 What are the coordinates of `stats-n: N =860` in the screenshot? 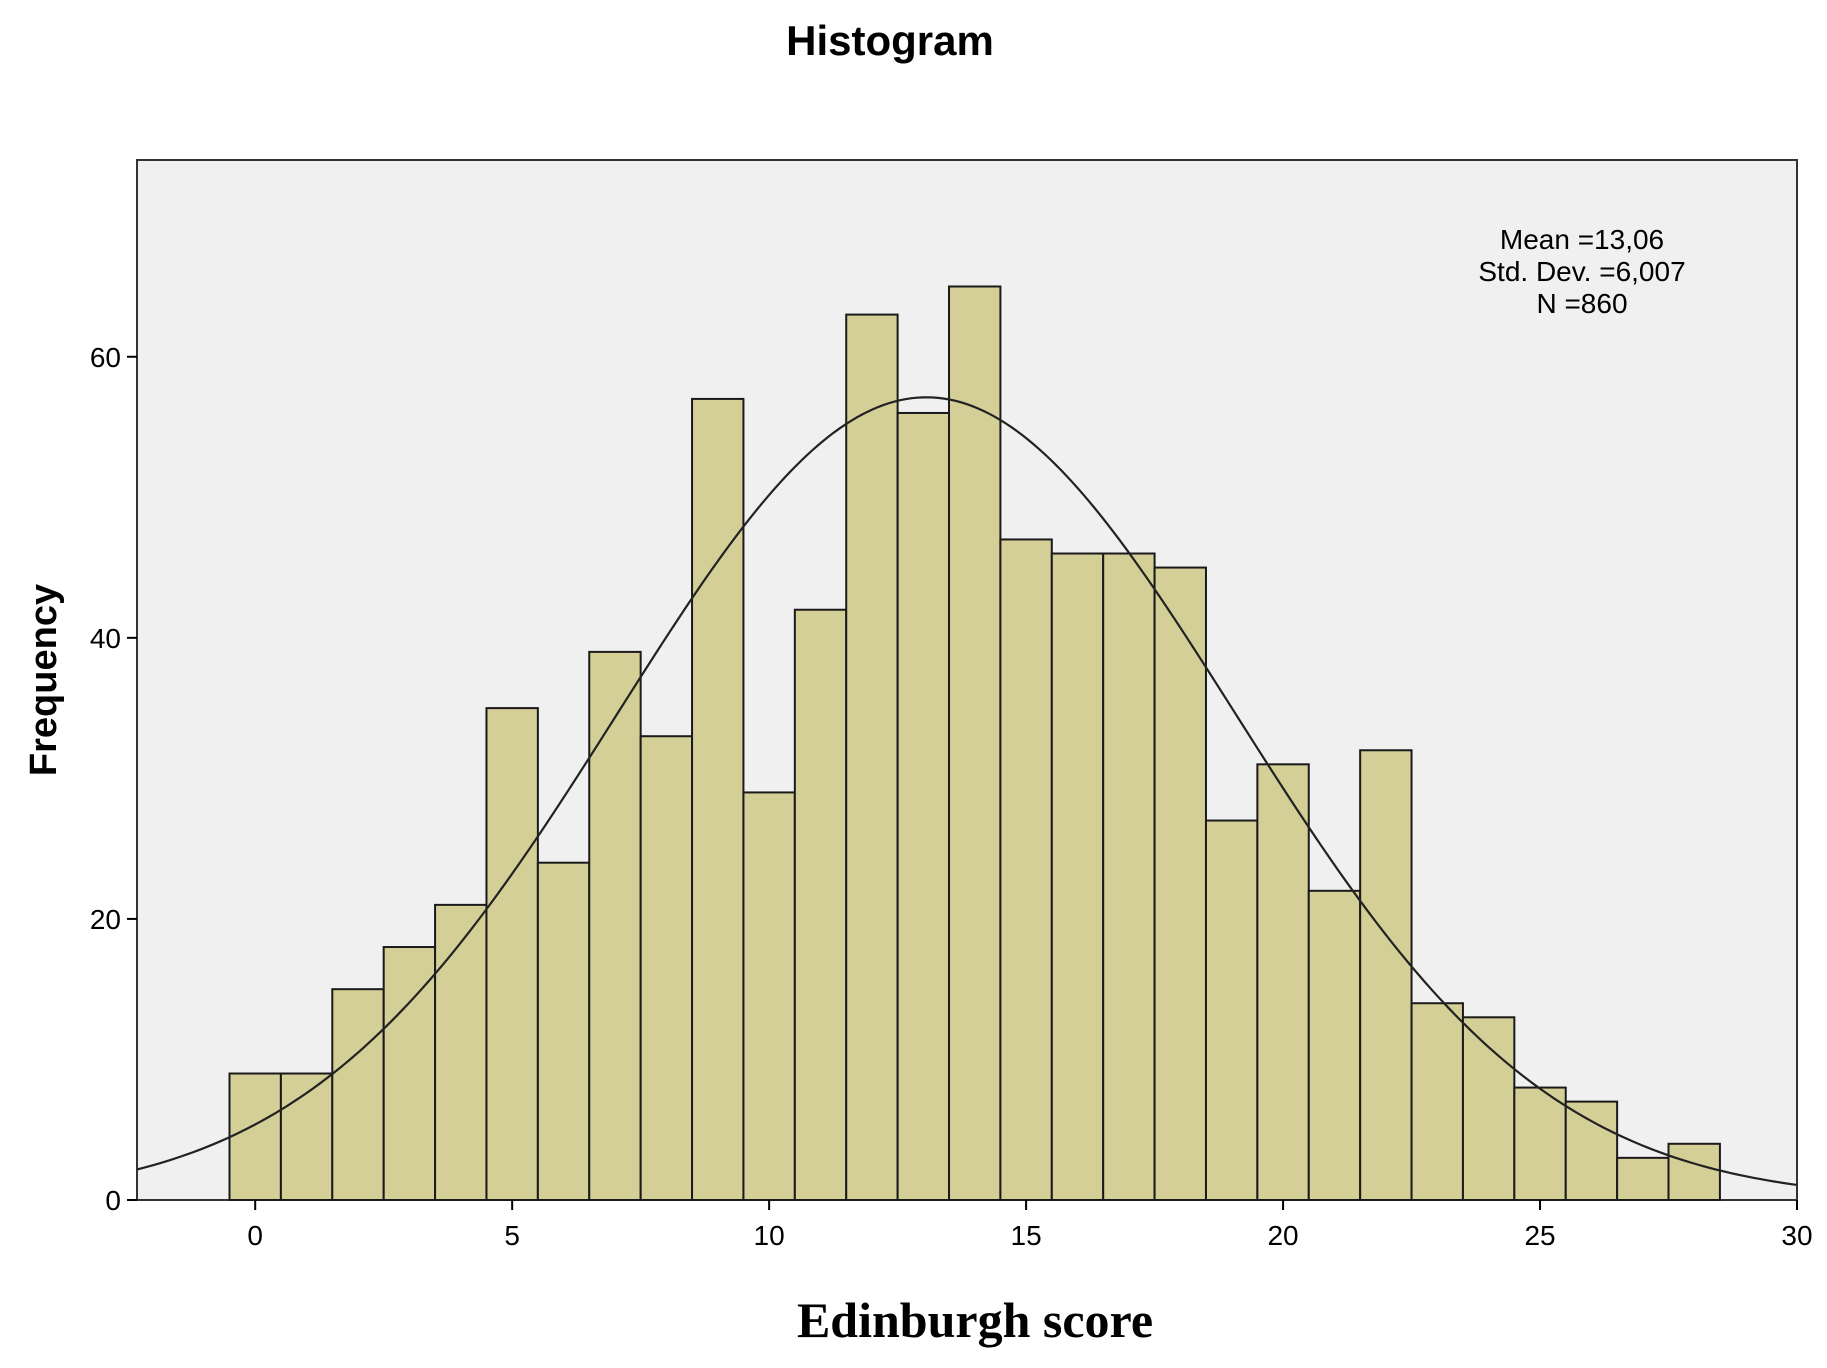 It's located at (1581, 303).